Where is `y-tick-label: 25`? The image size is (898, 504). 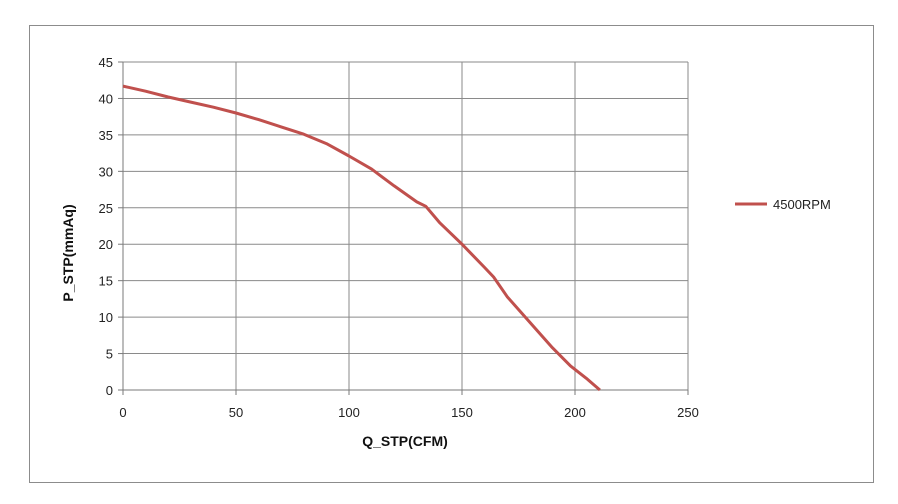
y-tick-label: 25 is located at coordinates (106, 208).